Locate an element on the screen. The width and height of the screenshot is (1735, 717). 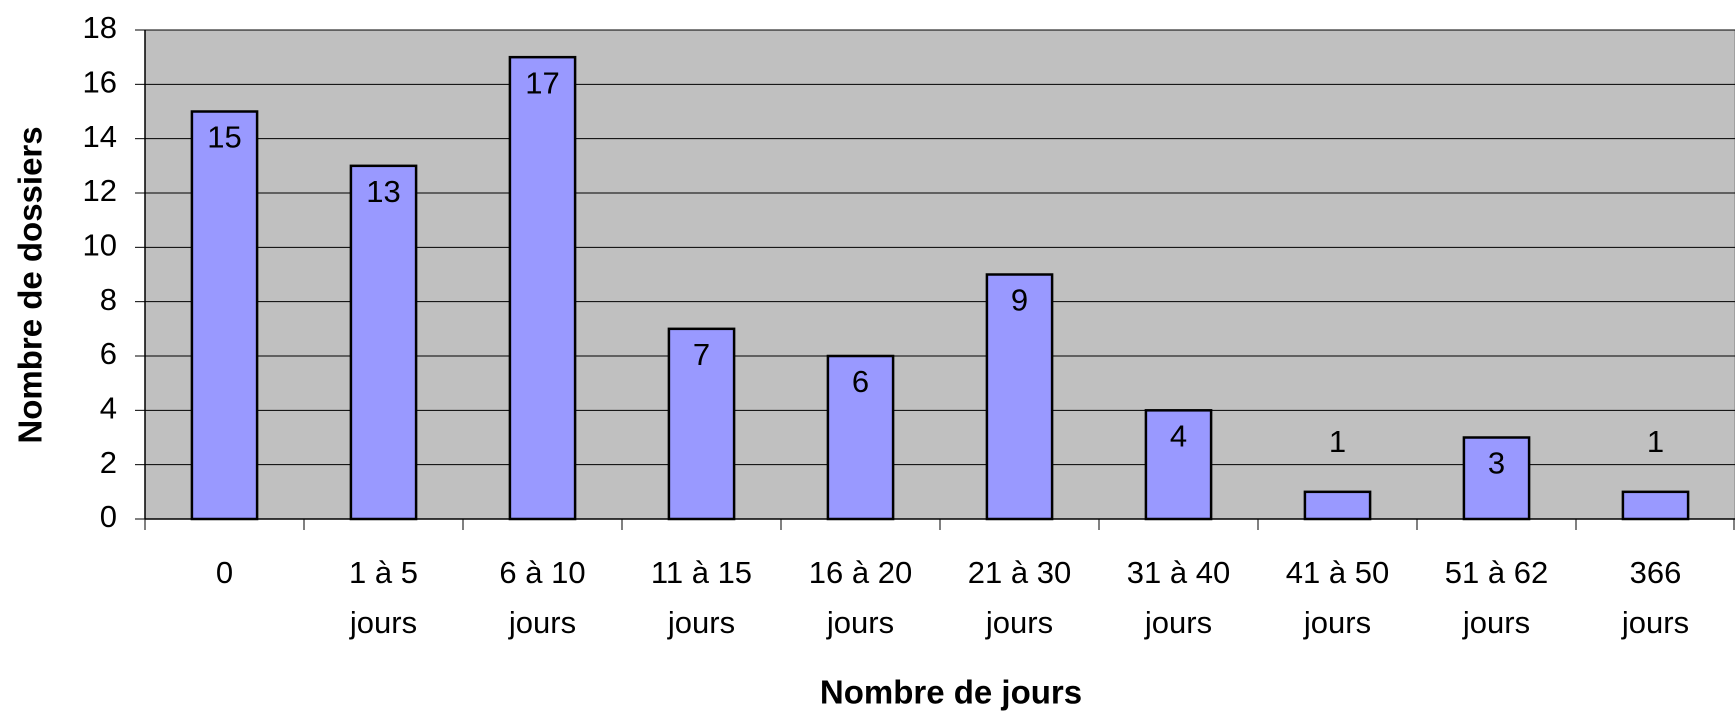
x-tick-label-line: 16 à 20 is located at coordinates (860, 572).